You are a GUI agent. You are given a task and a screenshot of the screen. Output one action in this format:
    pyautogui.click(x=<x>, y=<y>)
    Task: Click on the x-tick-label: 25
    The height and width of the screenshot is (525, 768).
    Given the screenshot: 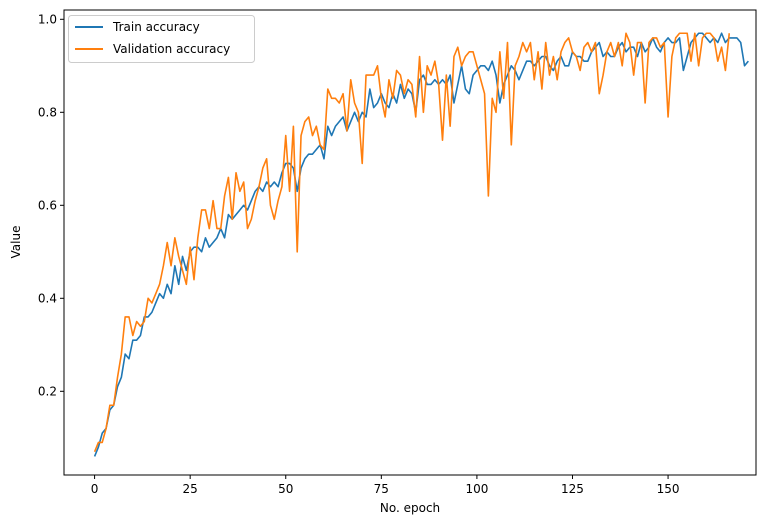 What is the action you would take?
    pyautogui.click(x=190, y=489)
    